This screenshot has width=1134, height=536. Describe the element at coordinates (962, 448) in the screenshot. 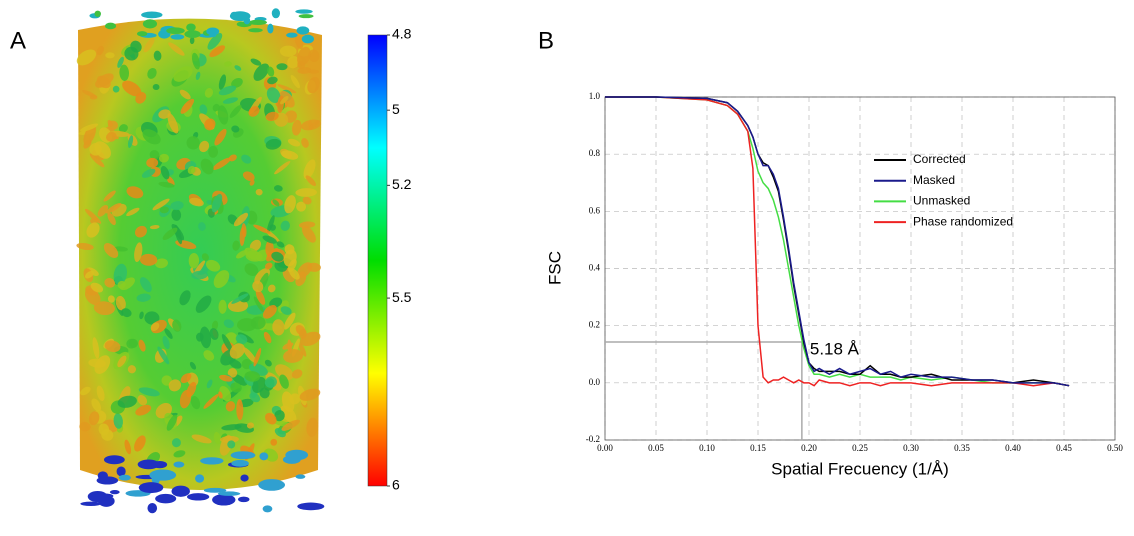

I see `x-tick-label: 0.35` at that location.